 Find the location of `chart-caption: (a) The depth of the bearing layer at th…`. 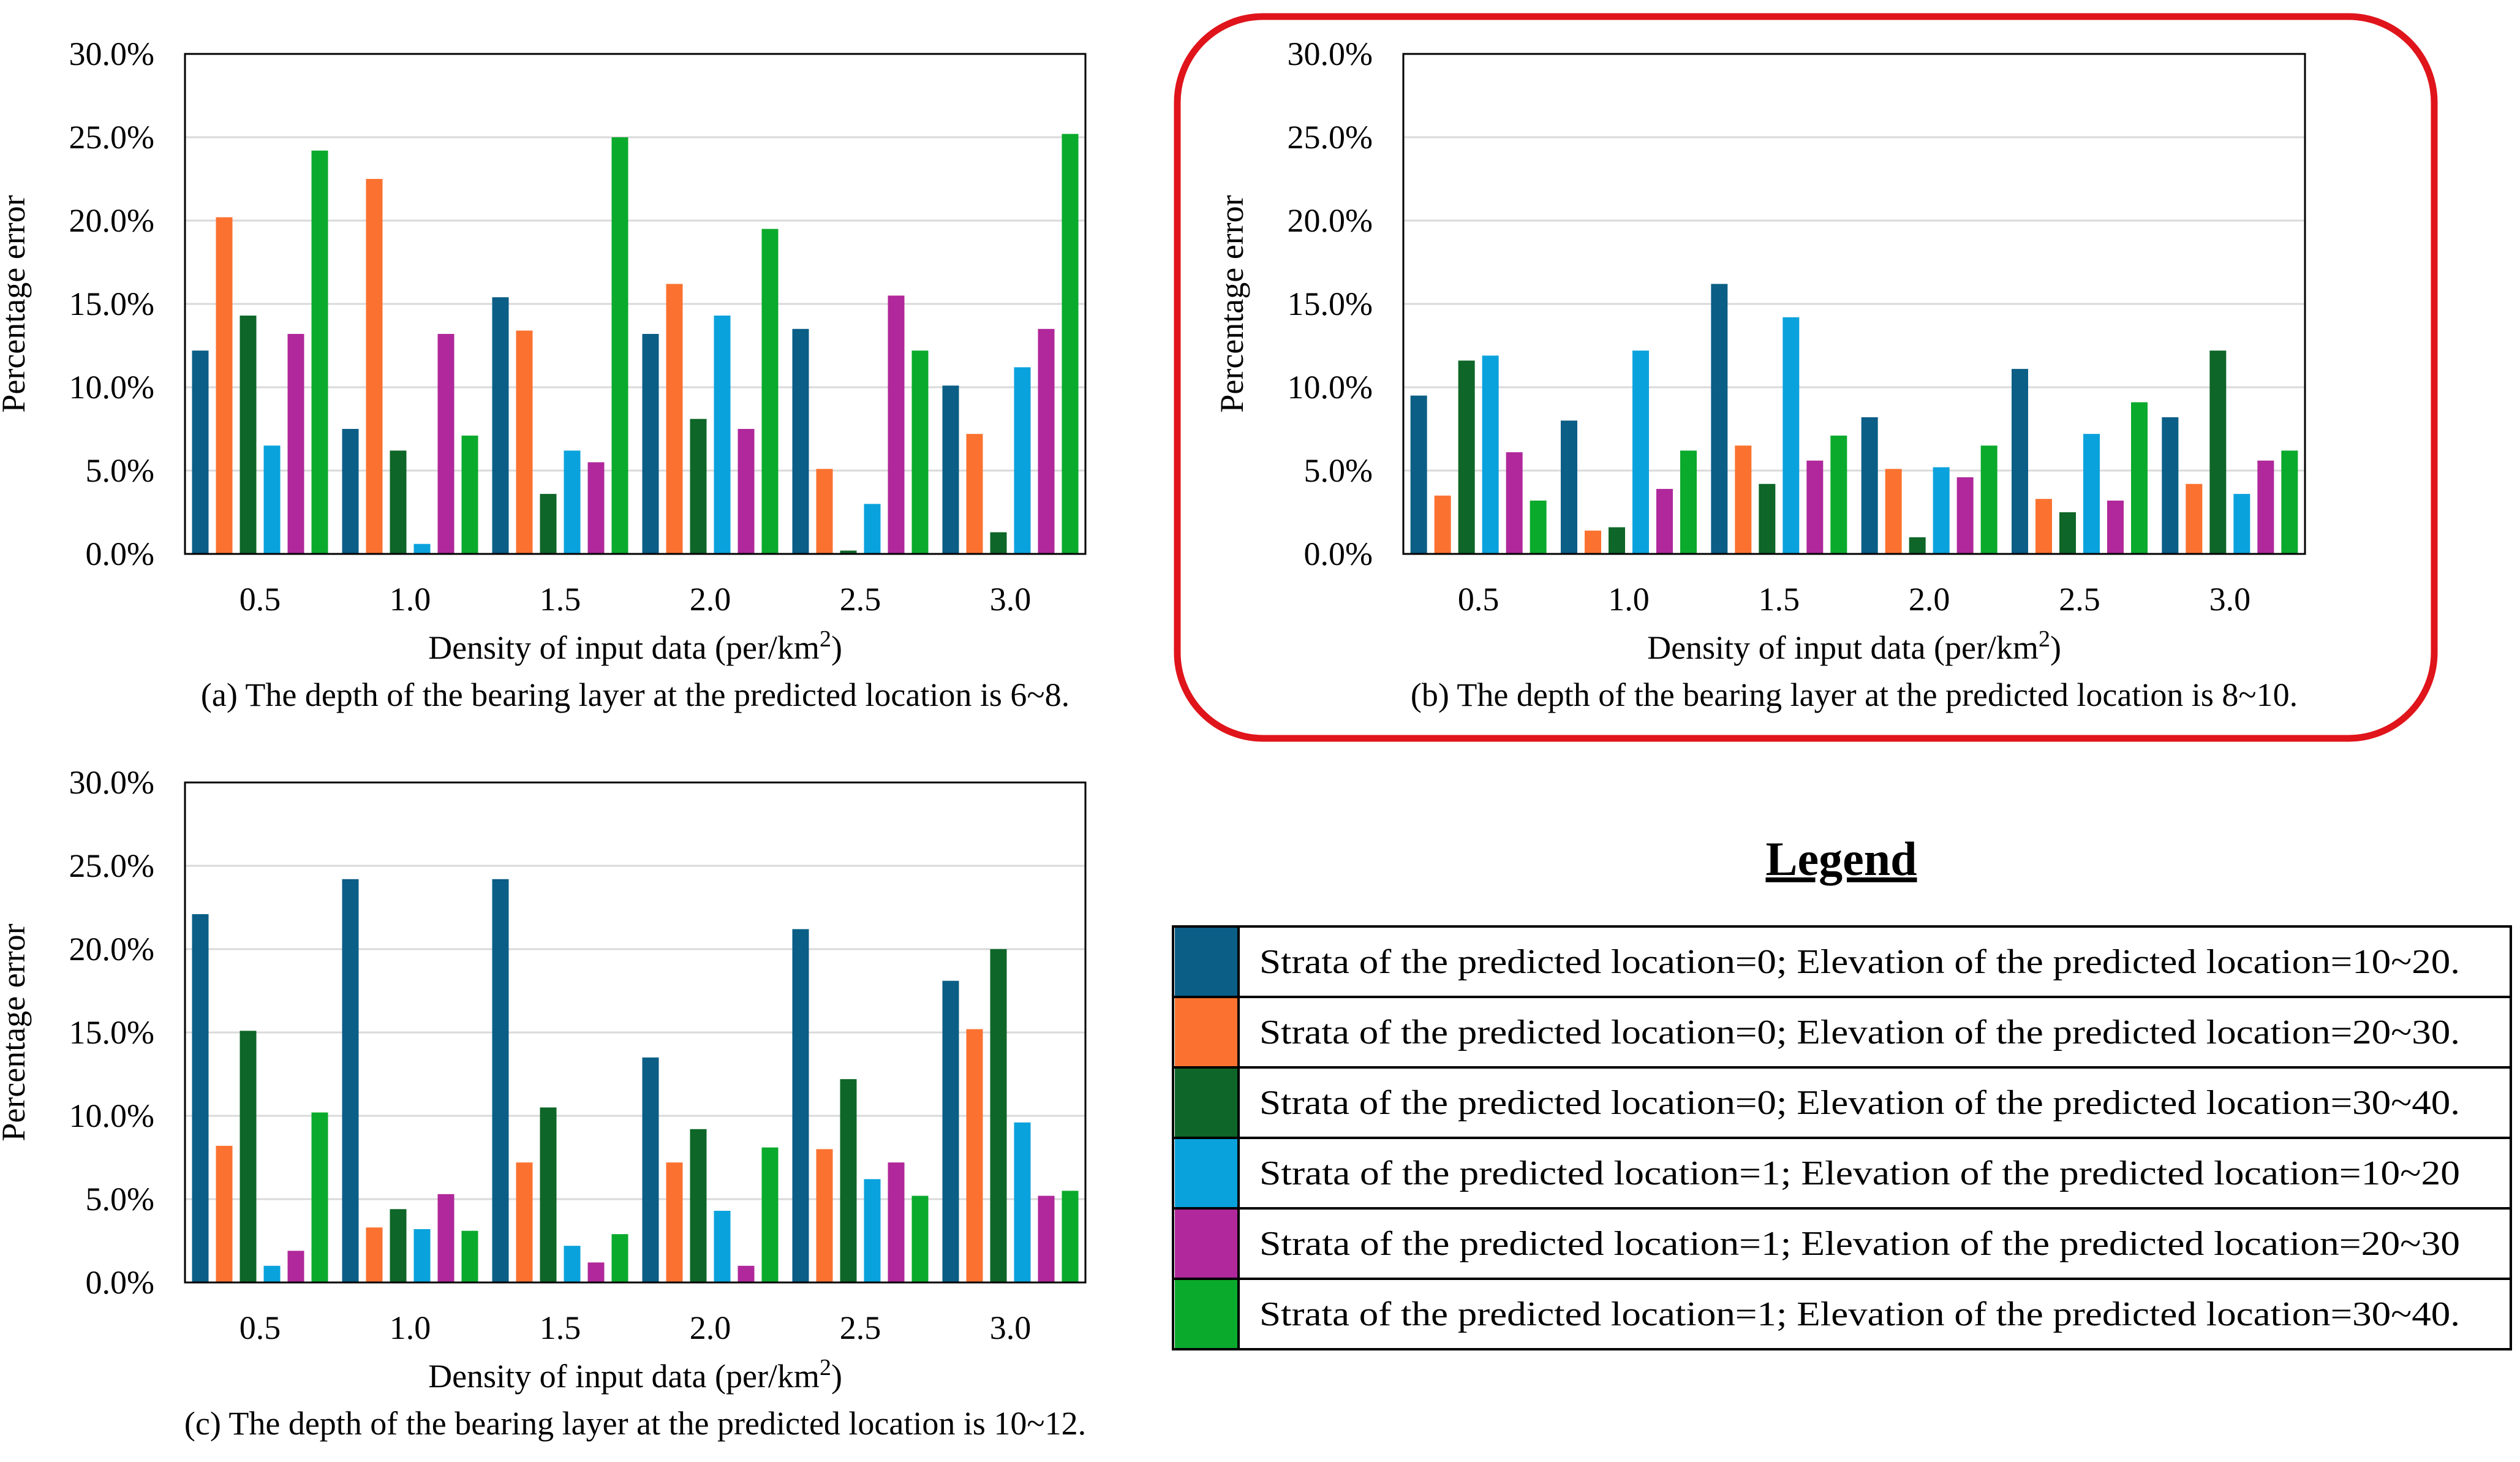

chart-caption: (a) The depth of the bearing layer at th… is located at coordinates (635, 694).